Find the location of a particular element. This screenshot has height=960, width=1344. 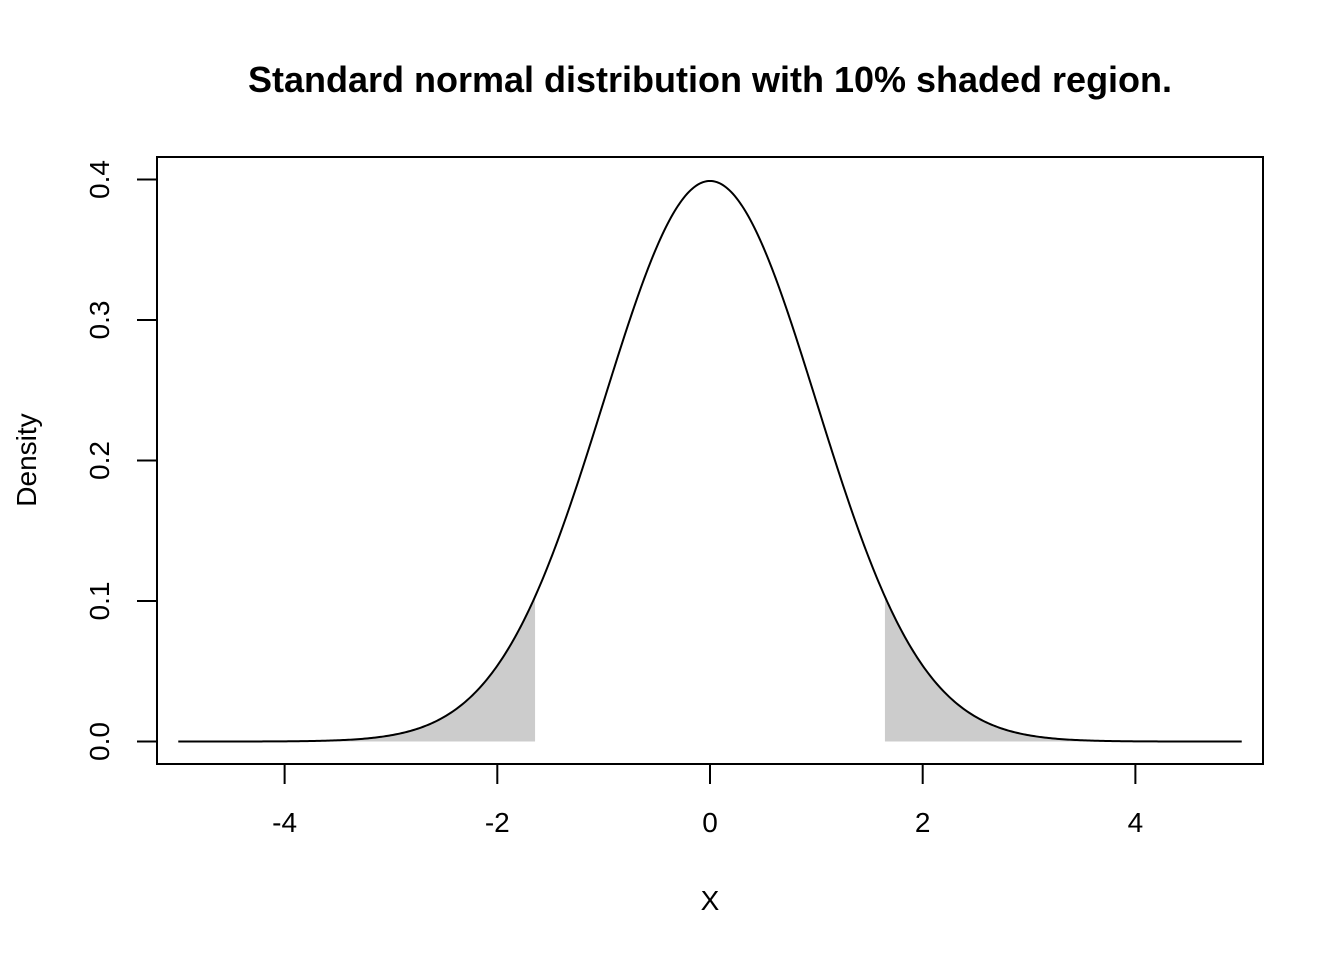

y-tick-label: 0.3 is located at coordinates (99, 320).